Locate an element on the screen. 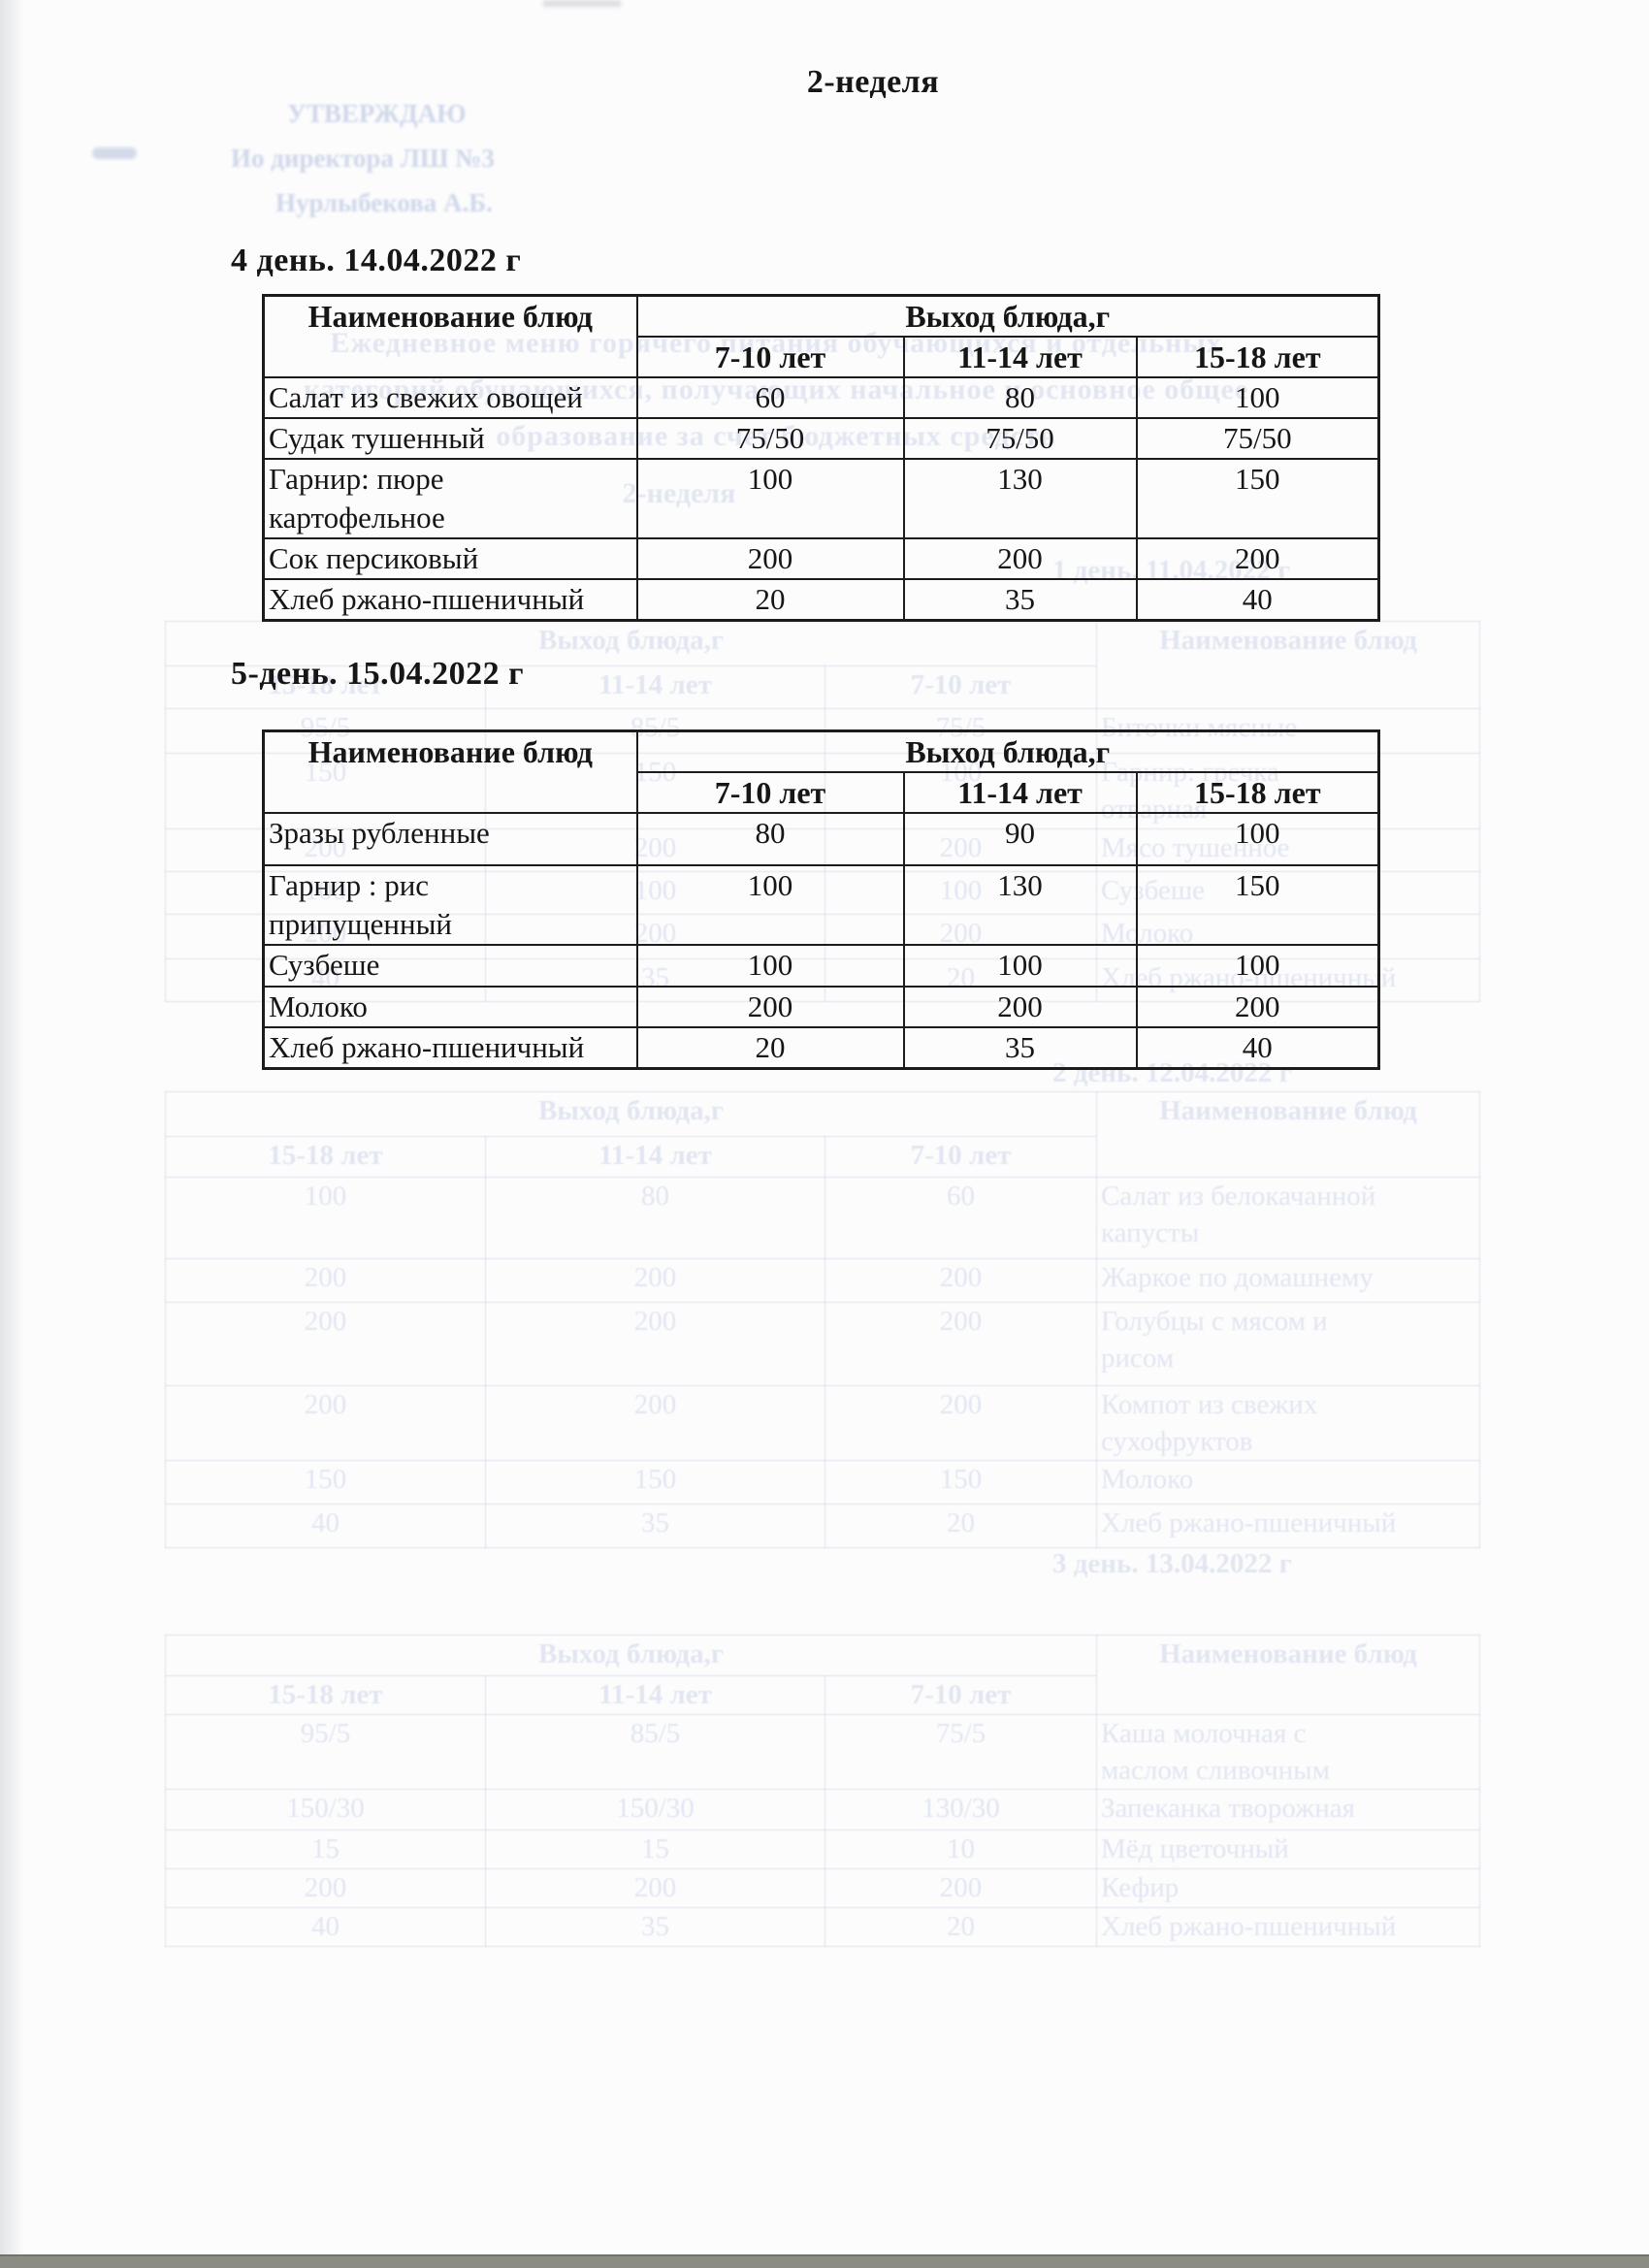  ghost-approval-line: Нурлыбекова А.Б. is located at coordinates (384, 202).